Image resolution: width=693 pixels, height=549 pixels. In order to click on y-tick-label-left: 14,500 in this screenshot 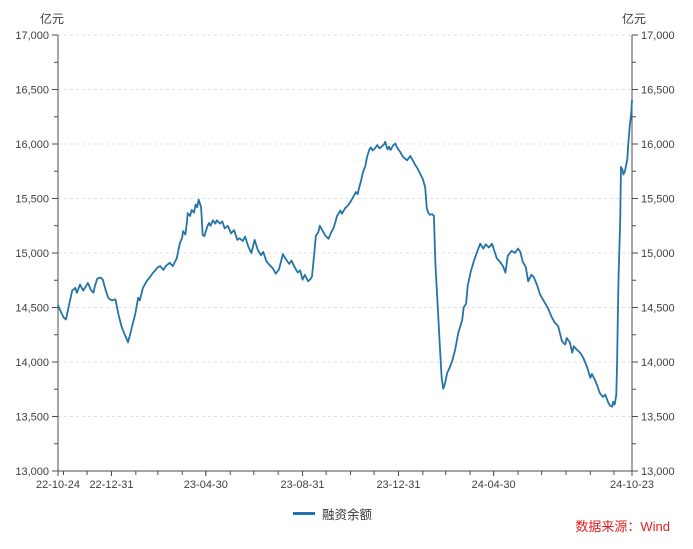, I will do `click(32, 309)`.